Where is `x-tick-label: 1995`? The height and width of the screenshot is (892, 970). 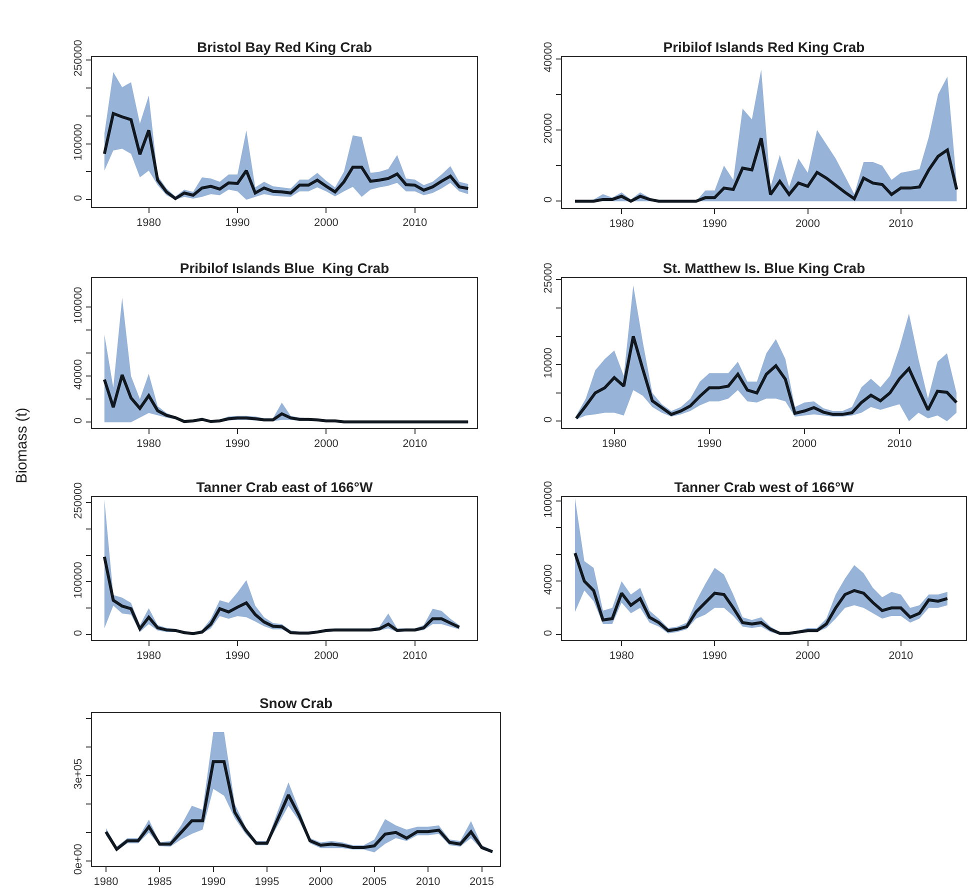 x-tick-label: 1995 is located at coordinates (267, 882).